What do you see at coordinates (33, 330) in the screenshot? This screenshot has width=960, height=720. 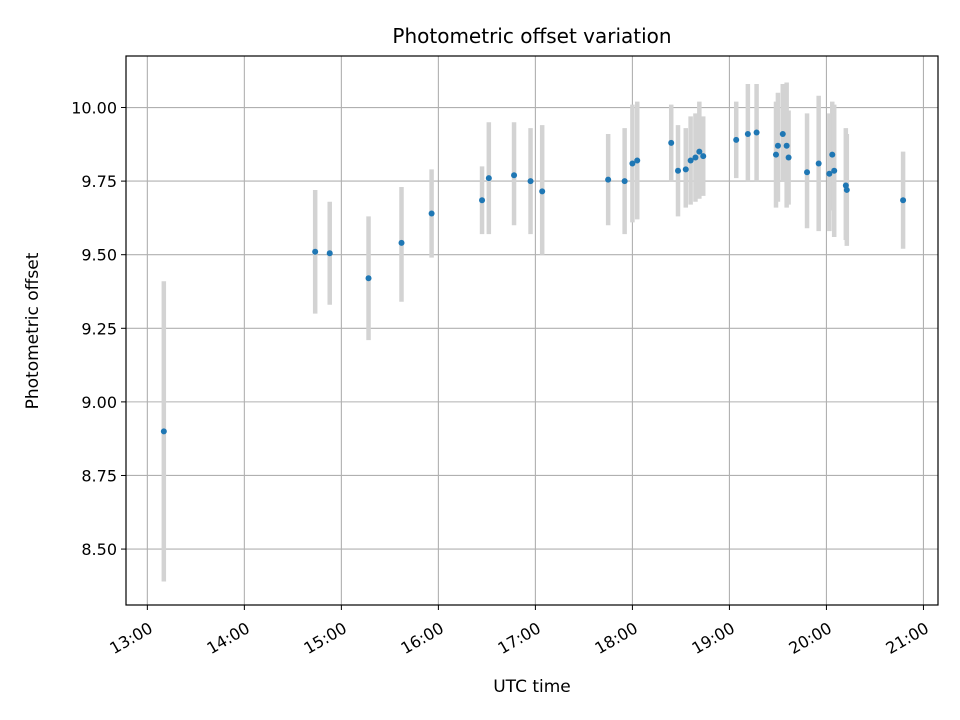 I see `y-axis-title: Photometric offset` at bounding box center [33, 330].